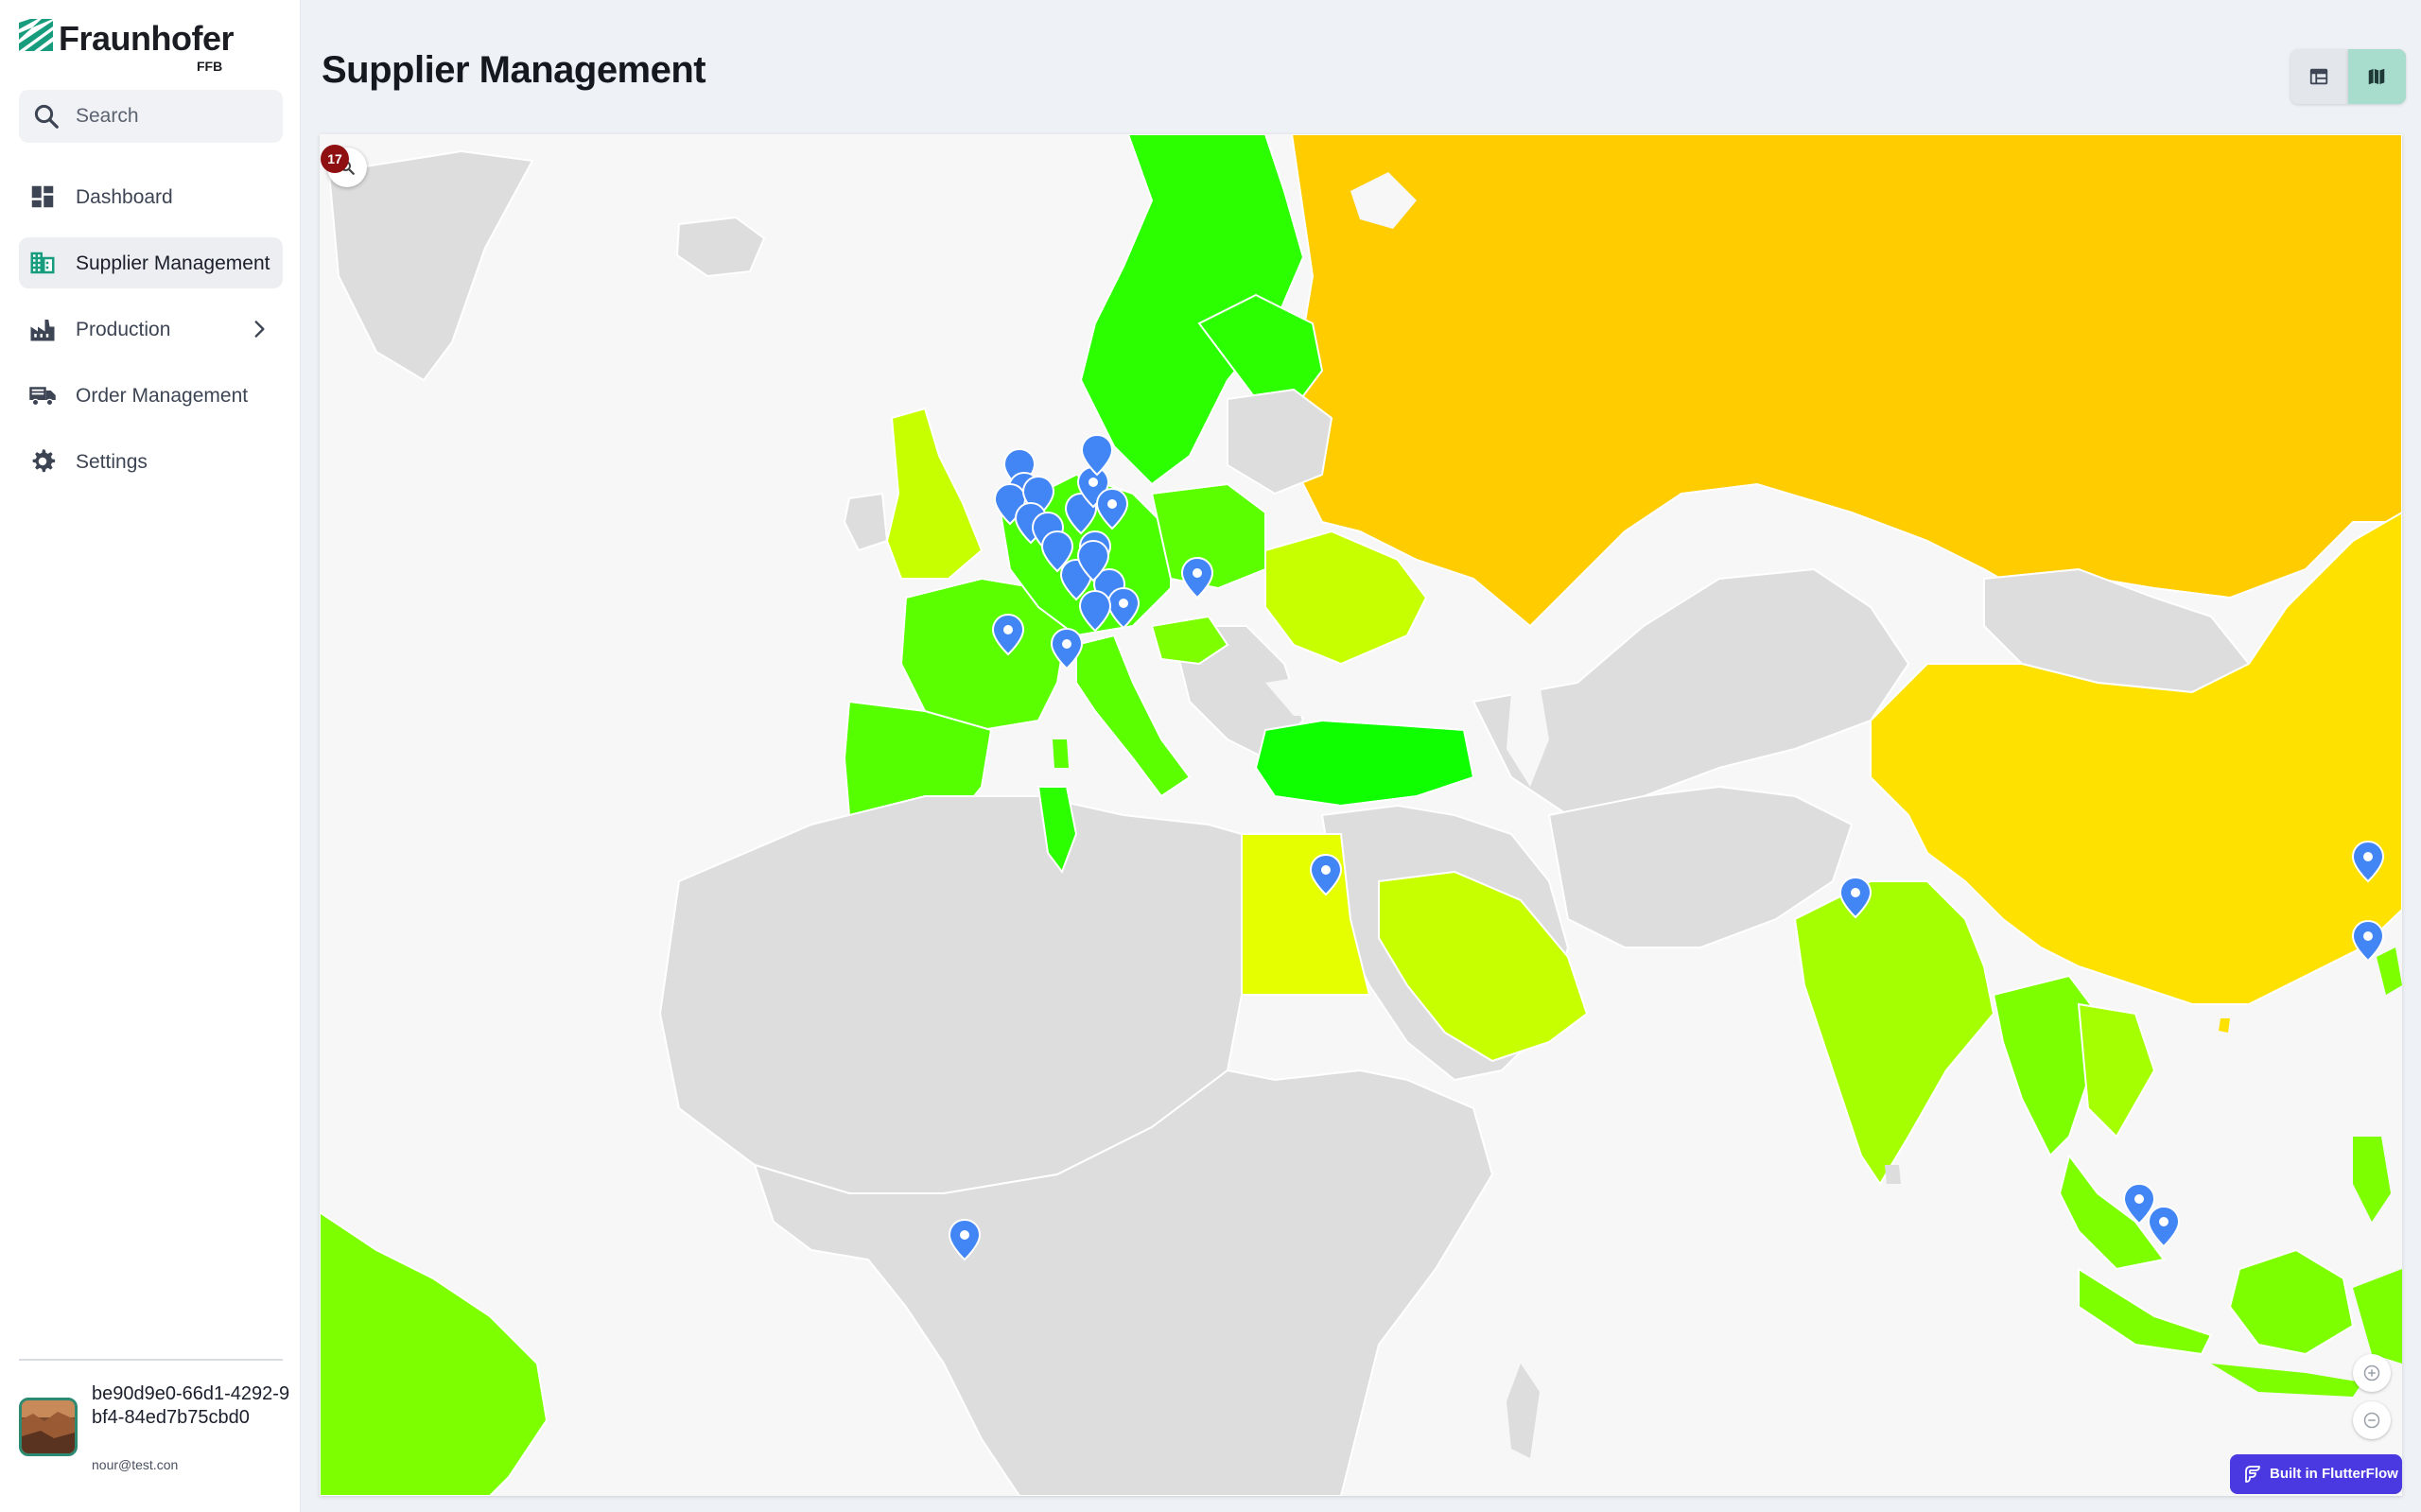 The image size is (2421, 1512). I want to click on sidebar-item-label: Dashboard, so click(124, 197).